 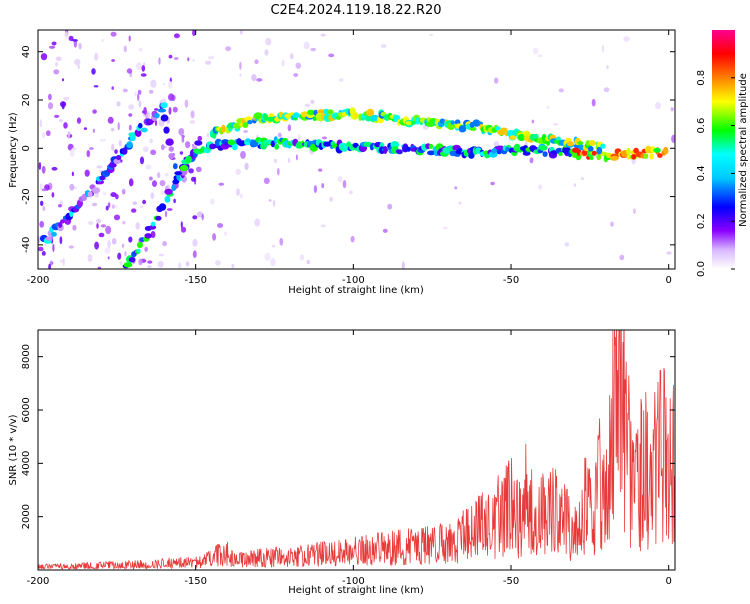 What do you see at coordinates (13, 150) in the screenshot?
I see `spectrogram-ylabel: Frequency (Hz)` at bounding box center [13, 150].